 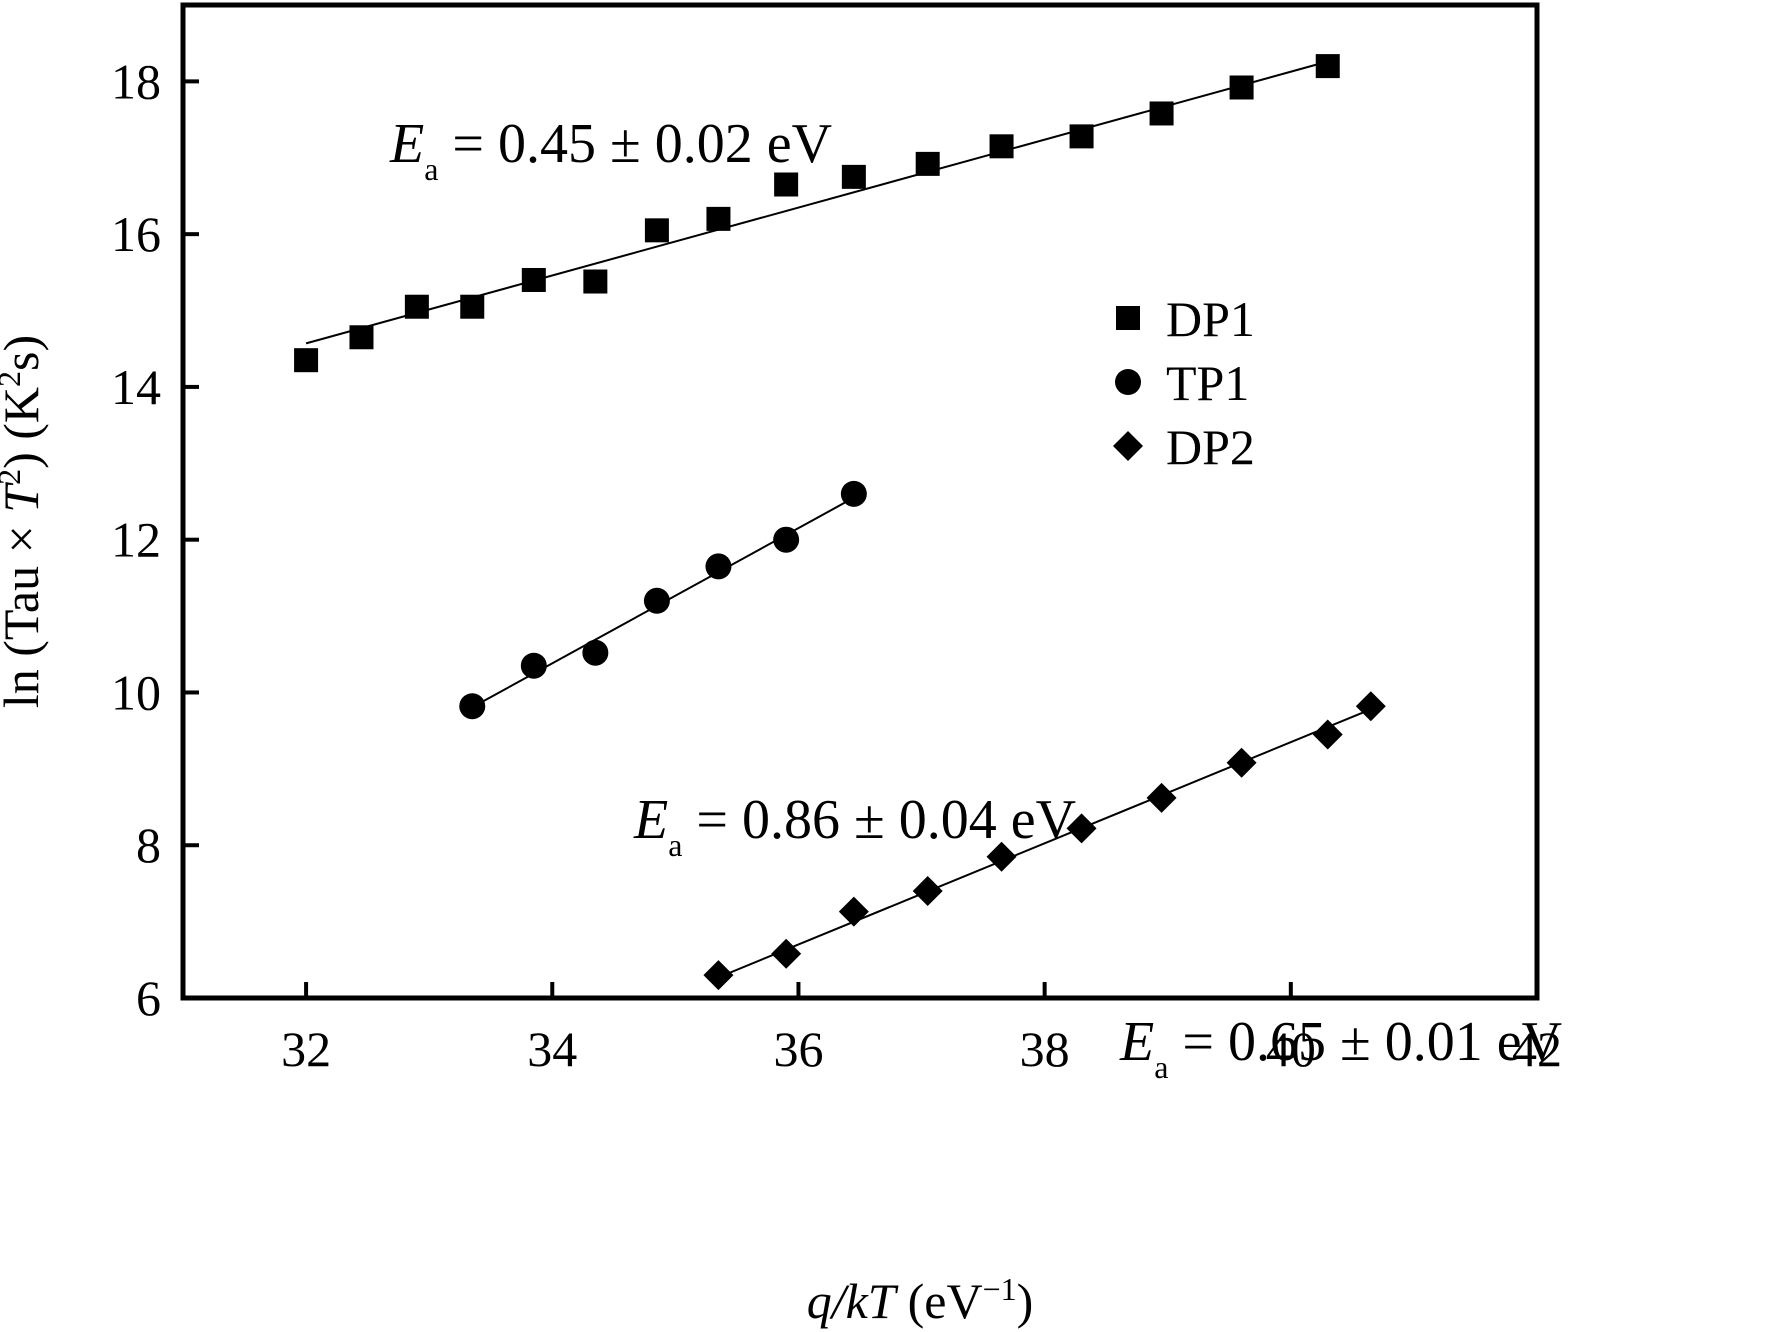 I want to click on y-tick-label: 8, so click(x=148, y=845).